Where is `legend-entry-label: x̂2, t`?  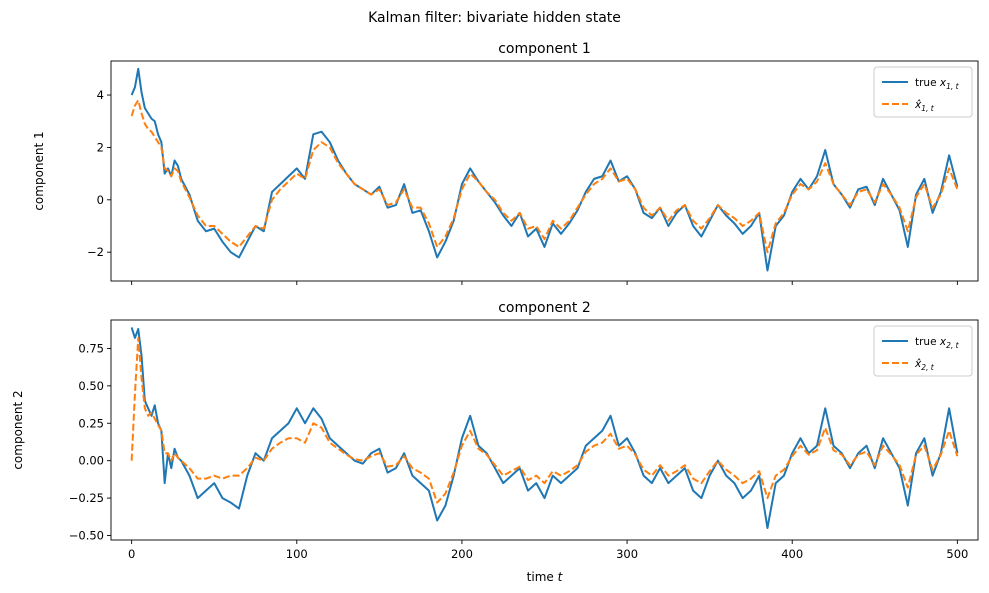 legend-entry-label: x̂2, t is located at coordinates (924, 365).